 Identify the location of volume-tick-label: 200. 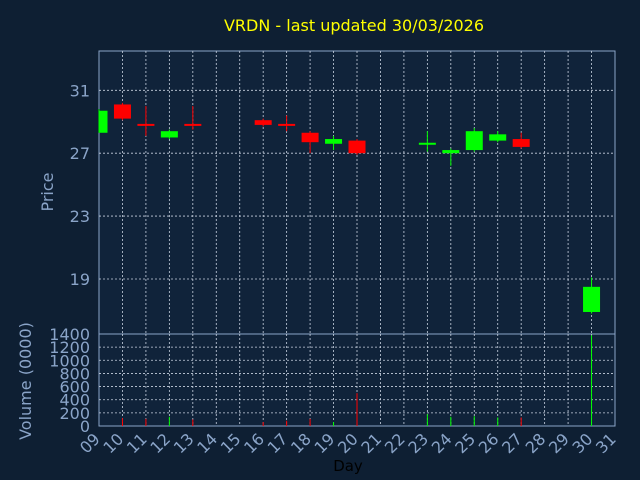
(74, 413).